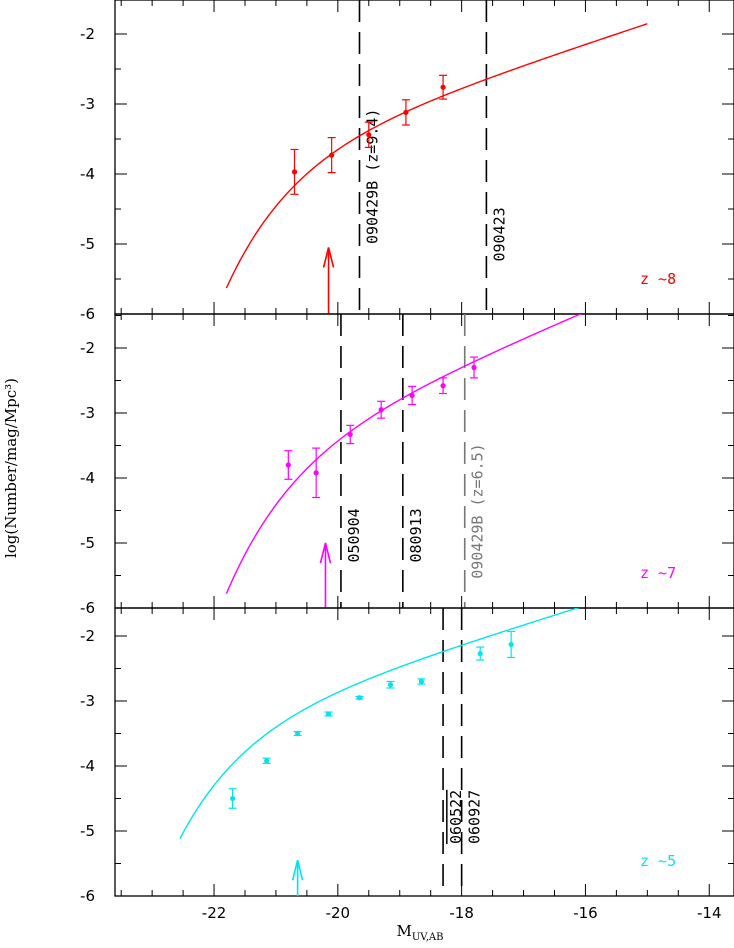 This screenshot has height=948, width=734. What do you see at coordinates (499, 234) in the screenshot?
I see `grb-label: 090423` at bounding box center [499, 234].